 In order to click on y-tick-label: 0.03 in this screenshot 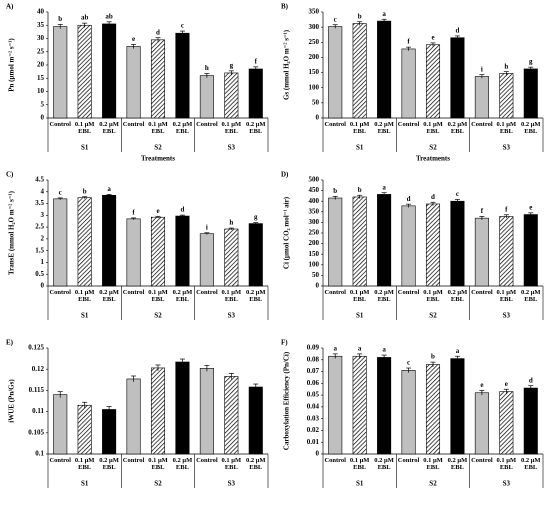, I will do `click(313, 418)`.